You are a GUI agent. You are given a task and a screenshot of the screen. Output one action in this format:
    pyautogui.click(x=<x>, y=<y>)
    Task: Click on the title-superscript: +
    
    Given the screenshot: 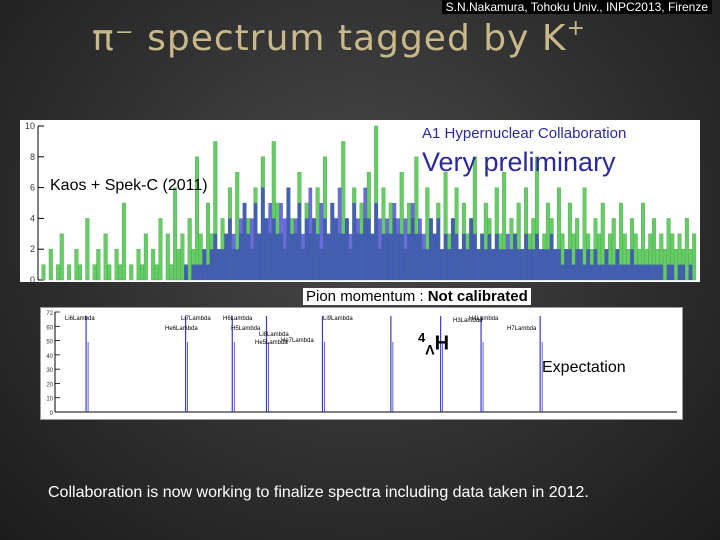 What is the action you would take?
    pyautogui.click(x=576, y=28)
    